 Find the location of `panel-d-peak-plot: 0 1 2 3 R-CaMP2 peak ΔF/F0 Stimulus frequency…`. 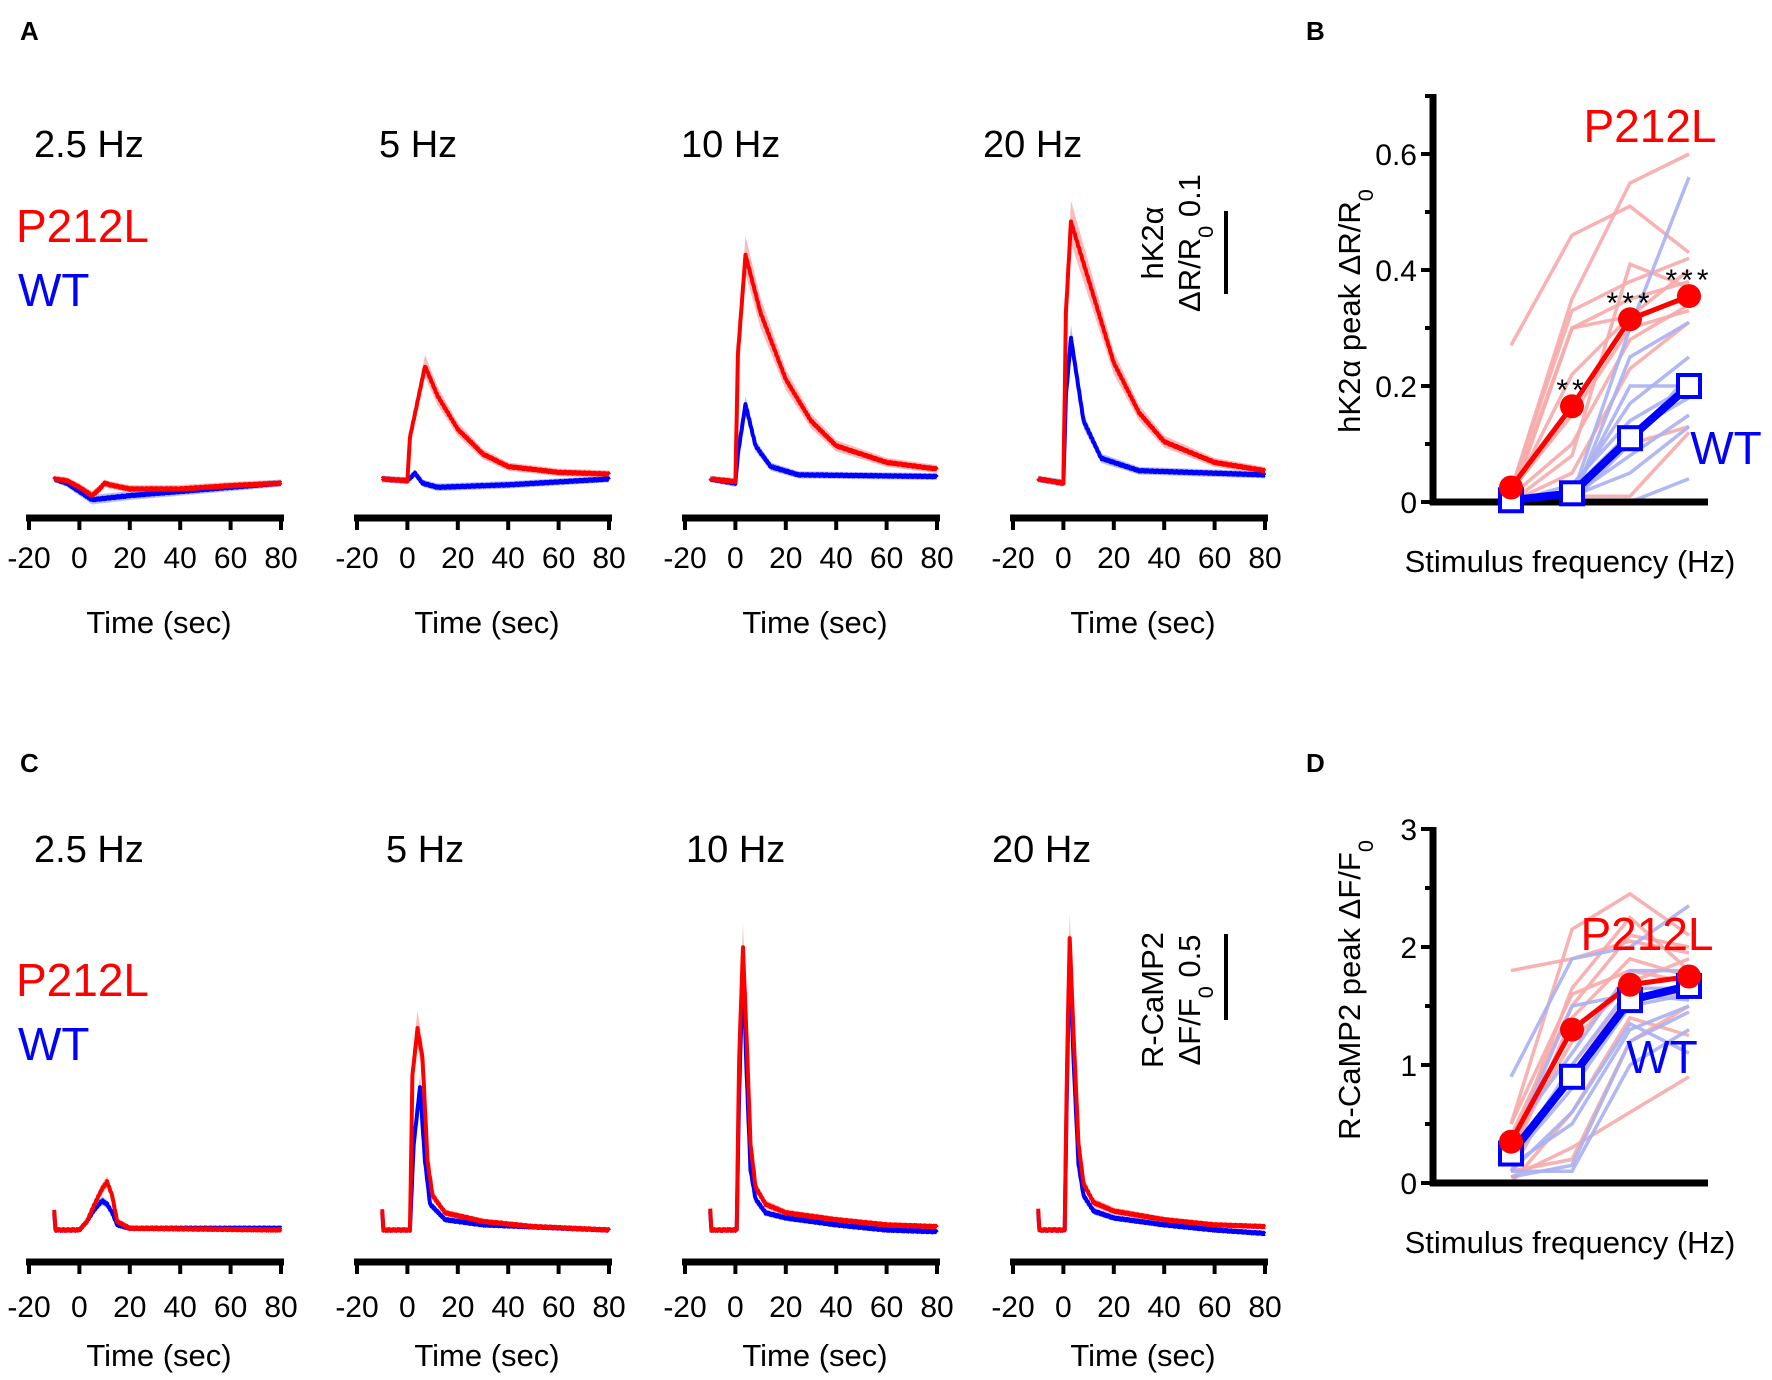

panel-d-peak-plot: 0 1 2 3 R-CaMP2 peak ΔF/F0 Stimulus frequency… is located at coordinates (1533, 1037).